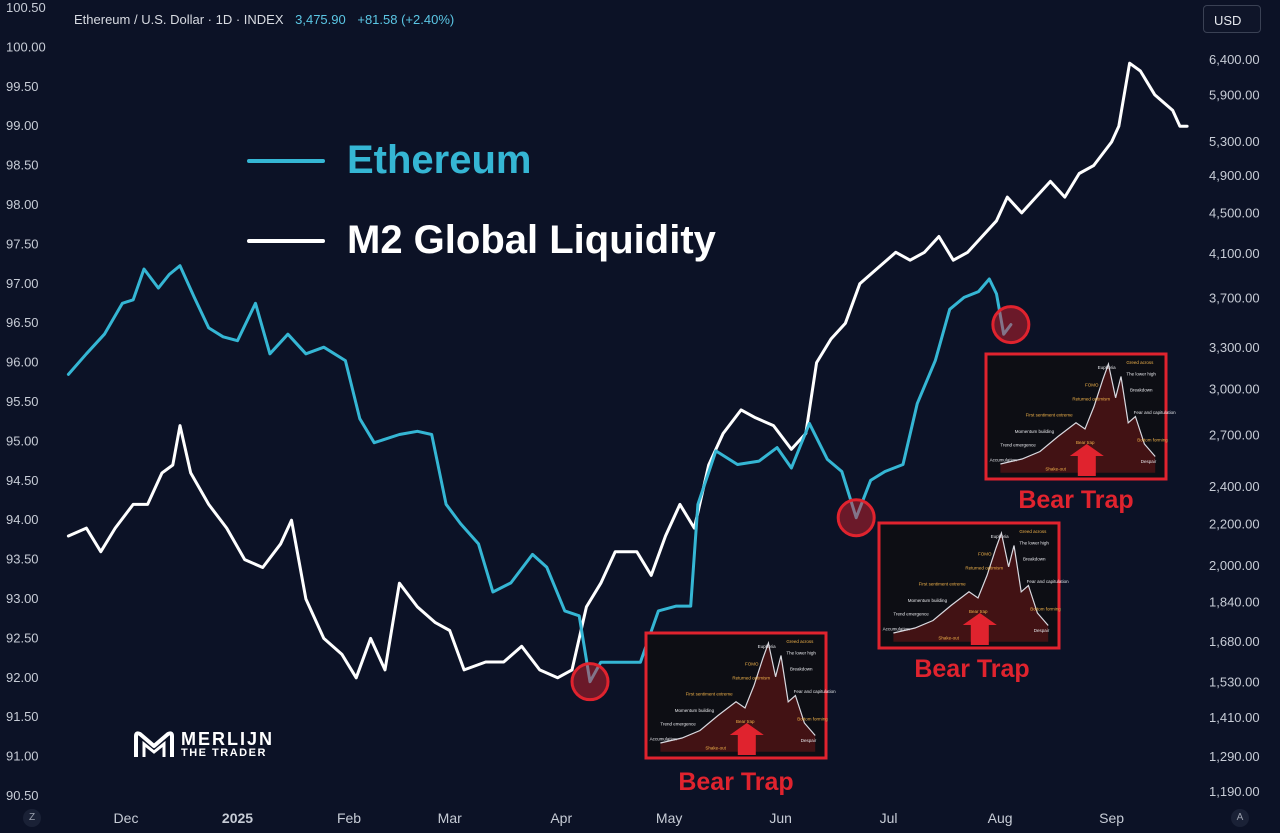  Describe the element at coordinates (1234, 756) in the screenshot. I see `right-tick-label: 1,290.00` at that location.